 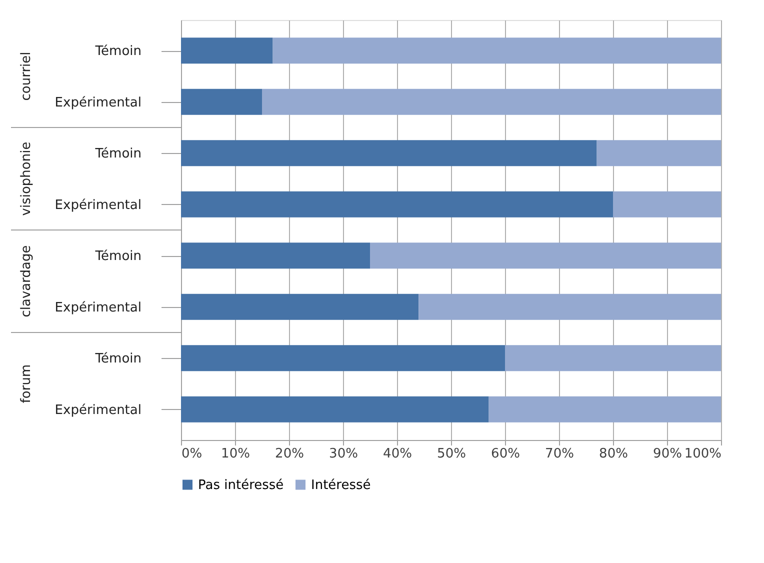 I want to click on x-tick-label: 10%, so click(x=235, y=454).